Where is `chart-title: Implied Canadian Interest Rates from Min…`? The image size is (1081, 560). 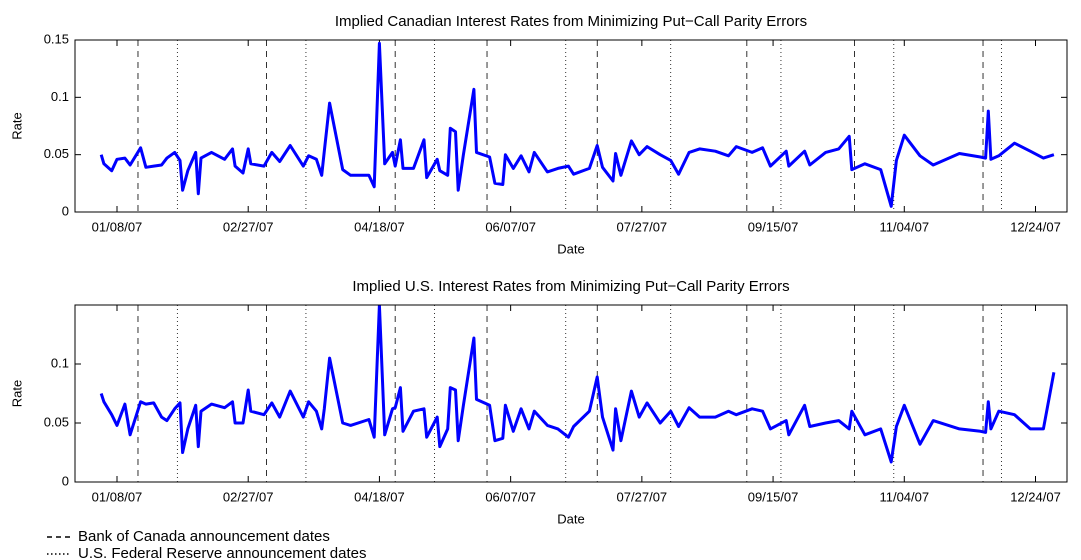
chart-title: Implied Canadian Interest Rates from Min… is located at coordinates (571, 21).